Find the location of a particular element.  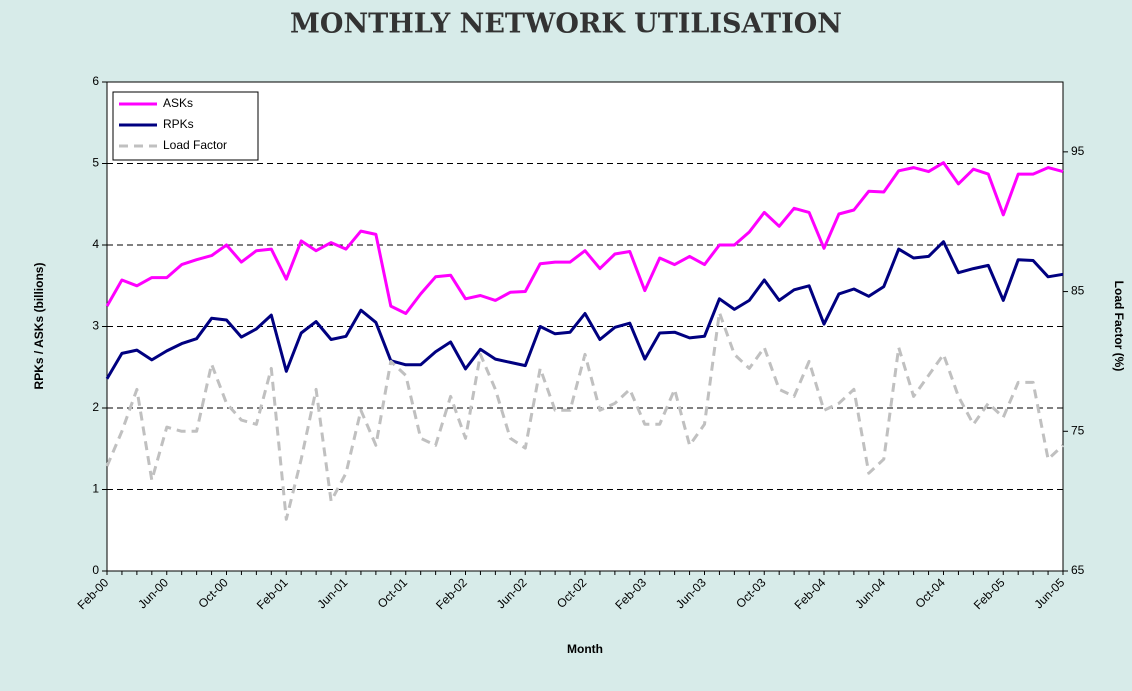

y-axis-title: RPKs / ASKs (billions) is located at coordinates (39, 326).